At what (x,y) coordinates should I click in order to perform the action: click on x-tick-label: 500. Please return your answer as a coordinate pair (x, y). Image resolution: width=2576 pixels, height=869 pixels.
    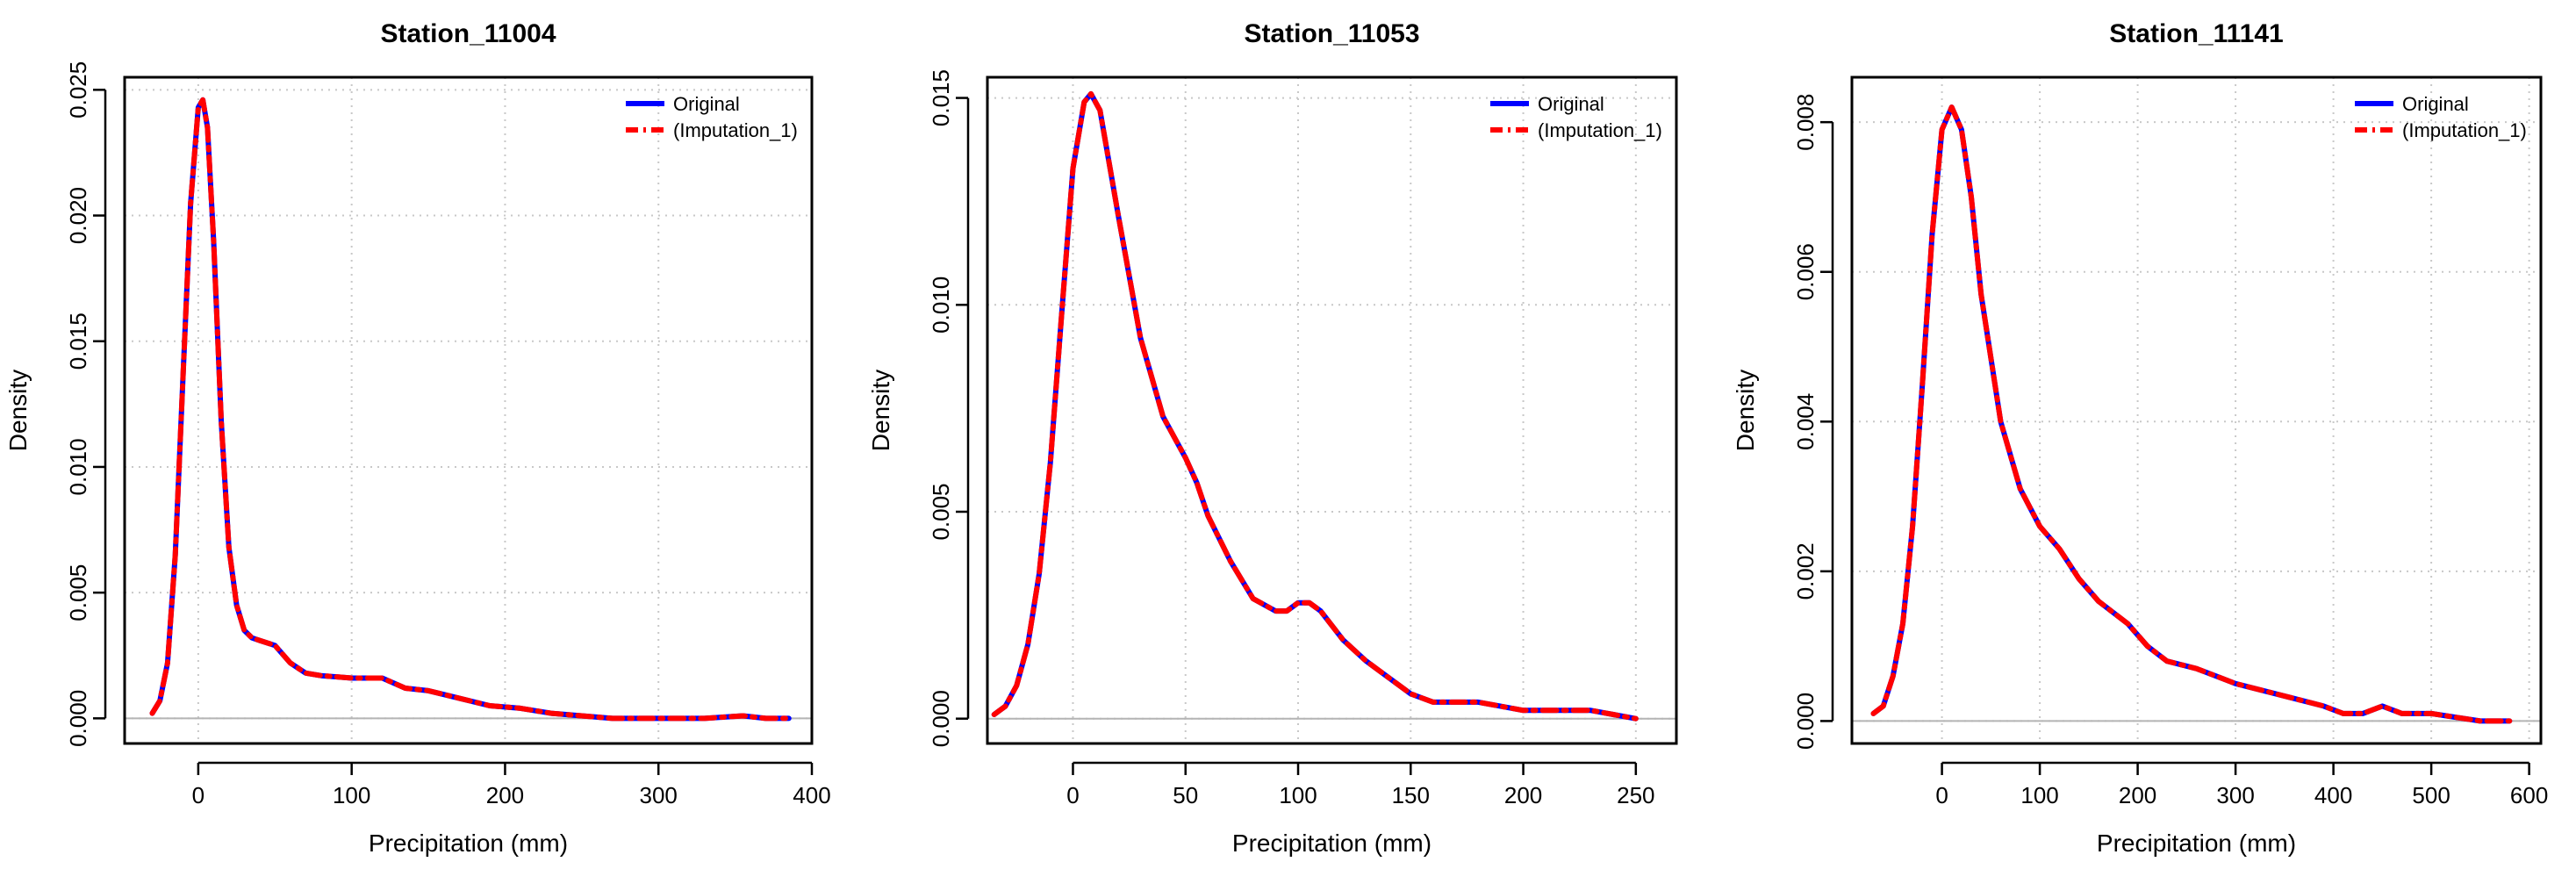
    Looking at the image, I should click on (2431, 795).